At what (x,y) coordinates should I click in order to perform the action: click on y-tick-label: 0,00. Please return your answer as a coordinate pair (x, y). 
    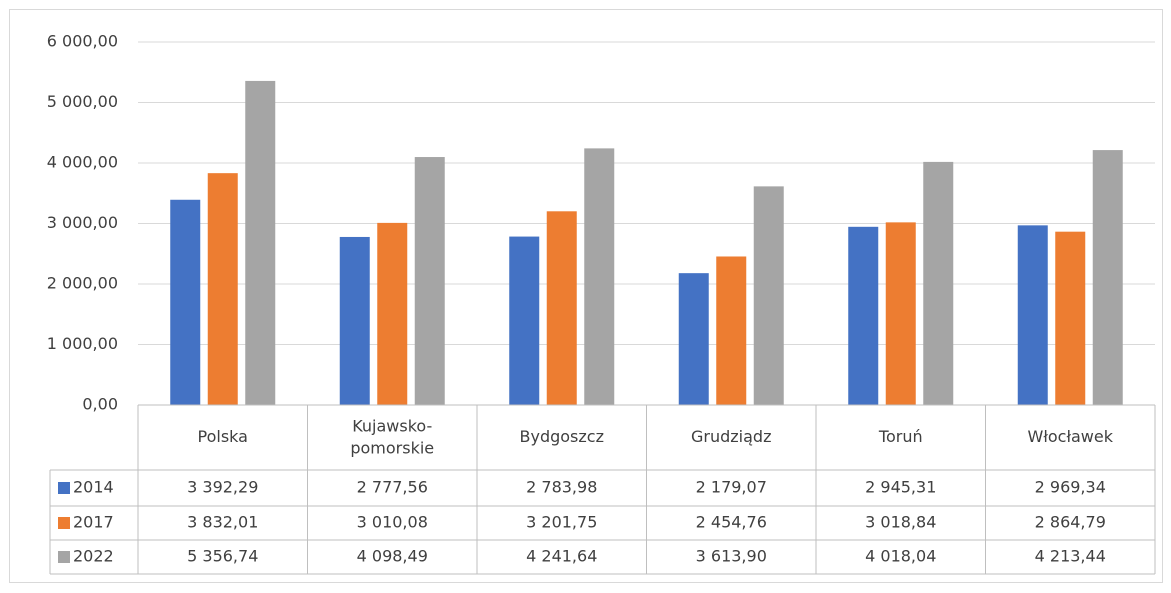
    Looking at the image, I should click on (100, 404).